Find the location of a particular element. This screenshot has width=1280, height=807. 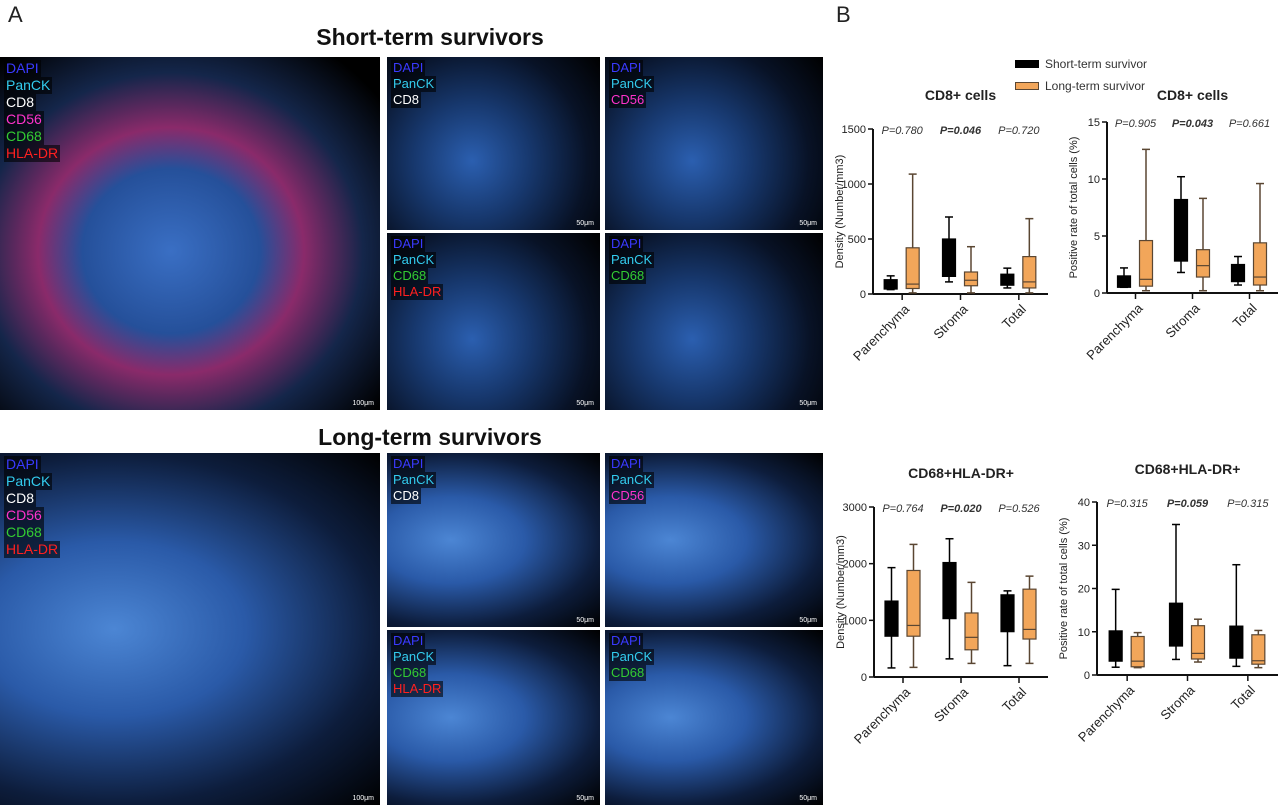

y-tick-label: 15 is located at coordinates (1094, 123).